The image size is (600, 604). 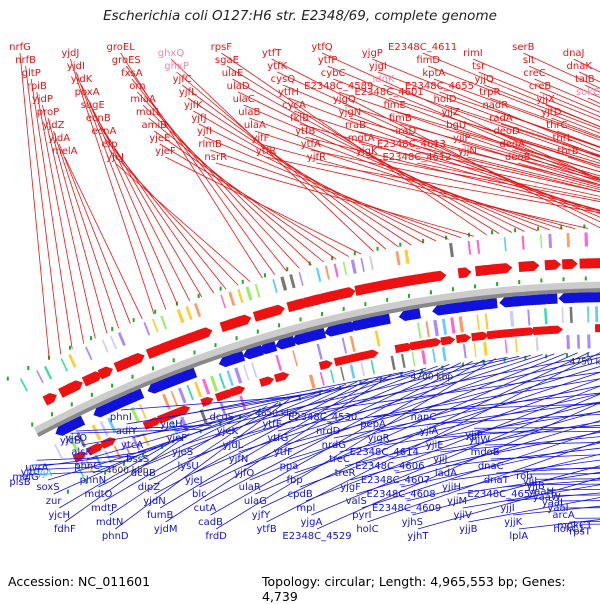 What do you see at coordinates (501, 118) in the screenshot?
I see `forward-gene-label: radA` at bounding box center [501, 118].